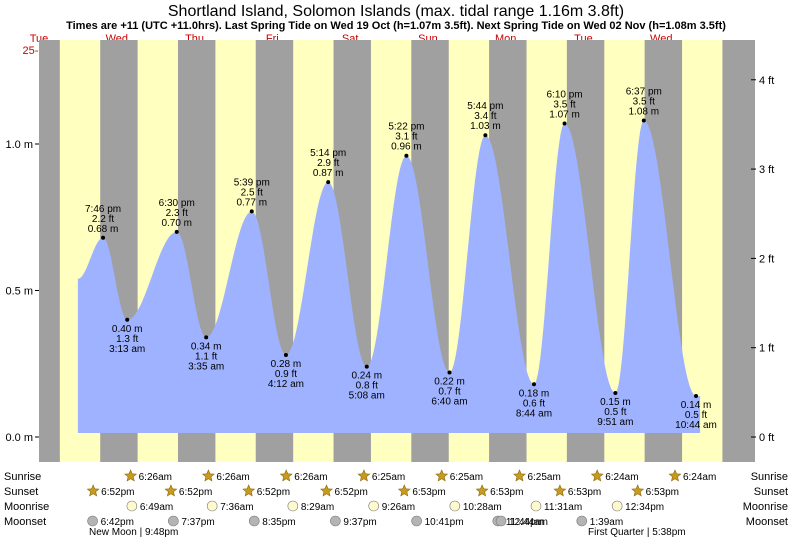  Describe the element at coordinates (767, 522) in the screenshot. I see `moonset-row-label-right: Moonset` at that location.